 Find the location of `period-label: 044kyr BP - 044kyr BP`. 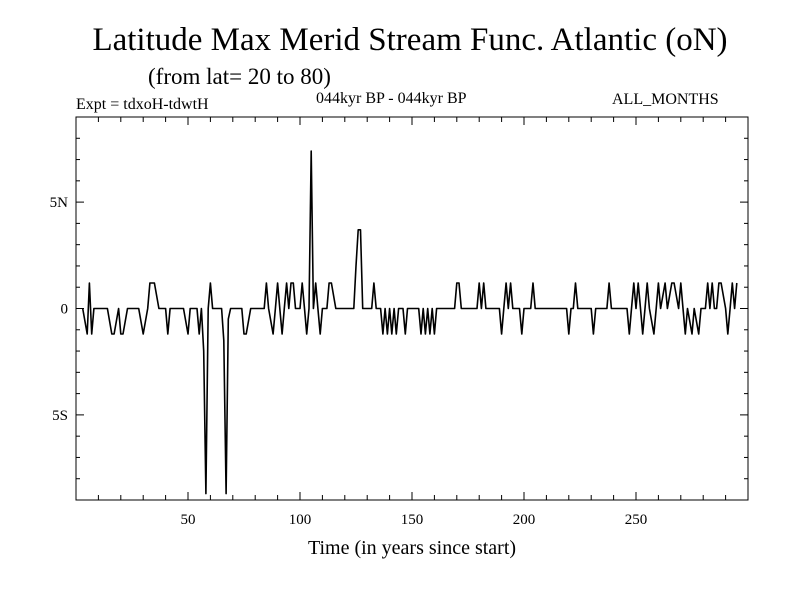

period-label: 044kyr BP - 044kyr BP is located at coordinates (391, 98).